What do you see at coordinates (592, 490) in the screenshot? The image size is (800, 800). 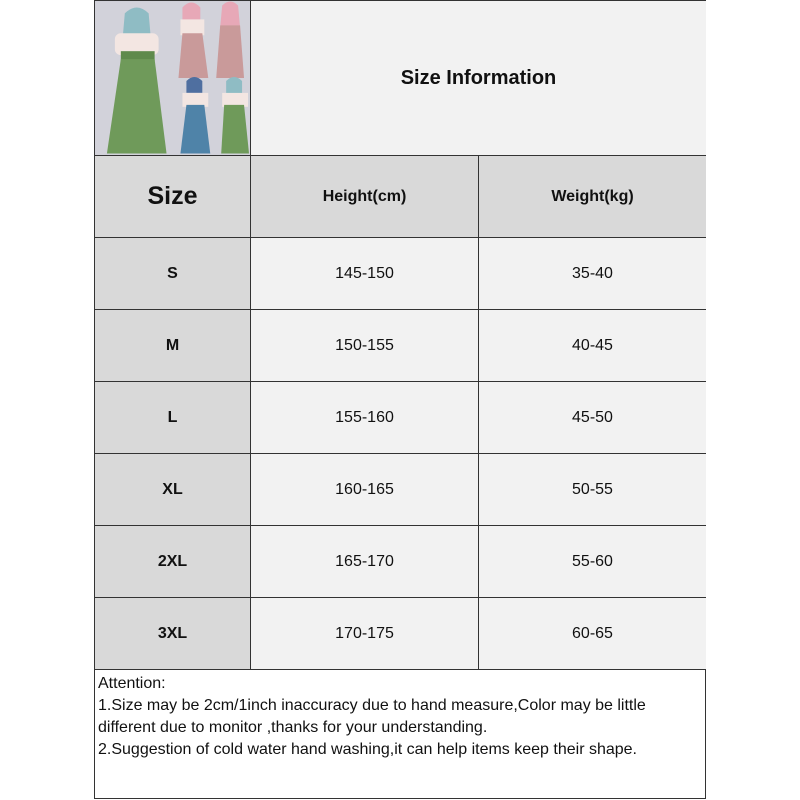 I see `weight-cell: 50-55` at bounding box center [592, 490].